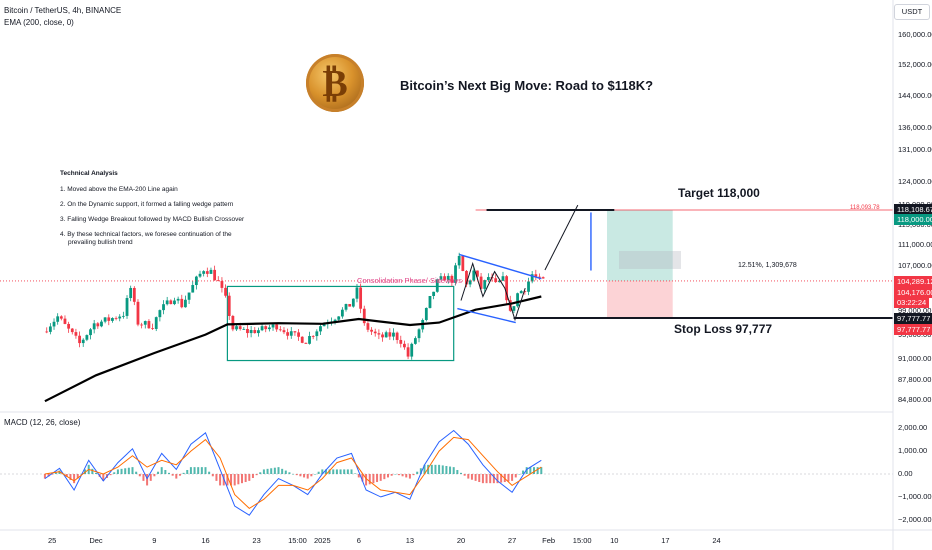  Describe the element at coordinates (322, 540) in the screenshot. I see `time-tick-label: 2025` at that location.